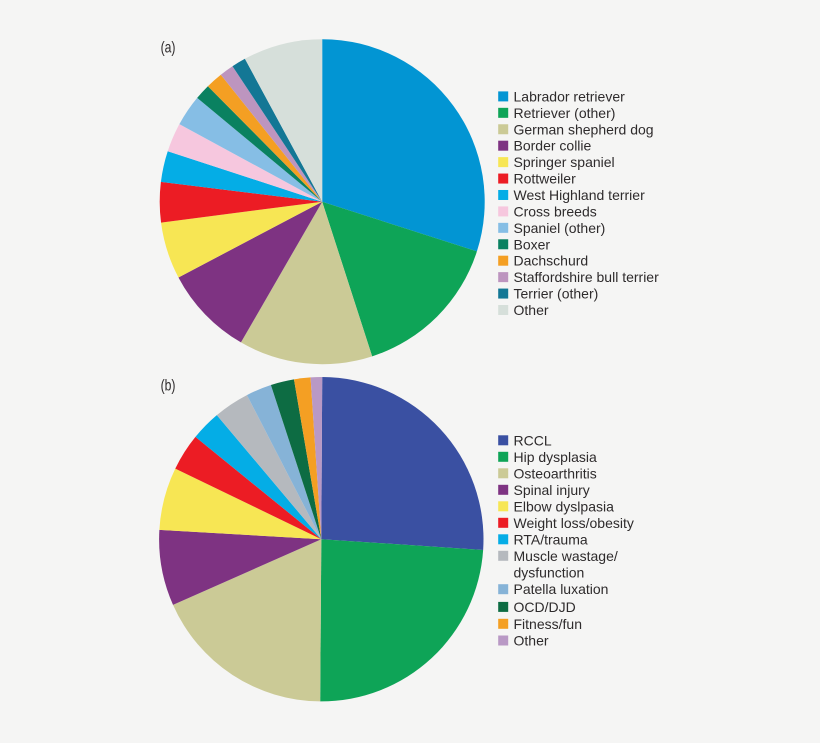  I want to click on svg-text: Dachschurd, so click(551, 261).